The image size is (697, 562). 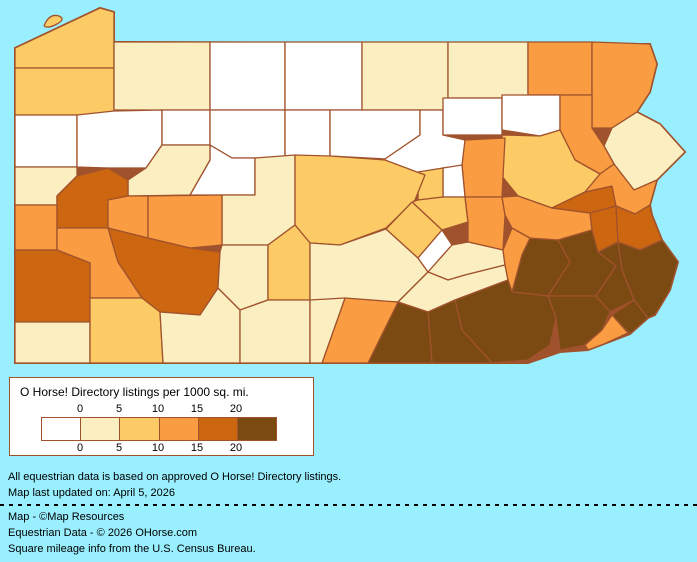 What do you see at coordinates (606, 332) in the screenshot?
I see `county-delaware: Delaware` at bounding box center [606, 332].